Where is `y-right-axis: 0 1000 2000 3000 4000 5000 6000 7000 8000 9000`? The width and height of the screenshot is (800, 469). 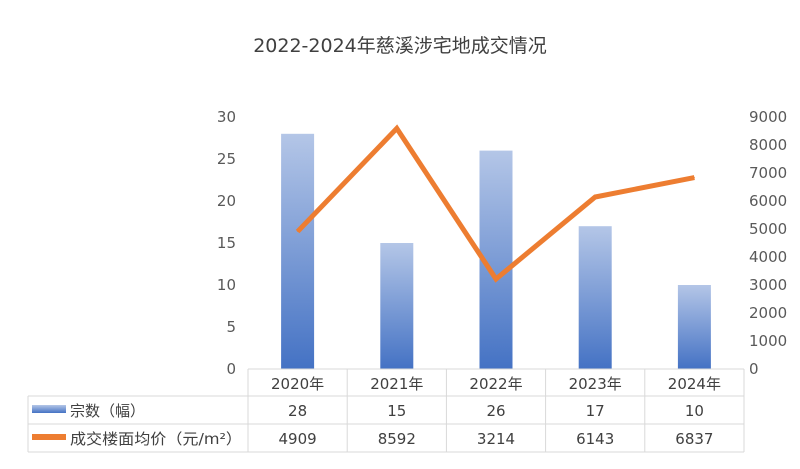
y-right-axis: 0 1000 2000 3000 4000 5000 6000 7000 8000 9000 is located at coordinates (768, 243).